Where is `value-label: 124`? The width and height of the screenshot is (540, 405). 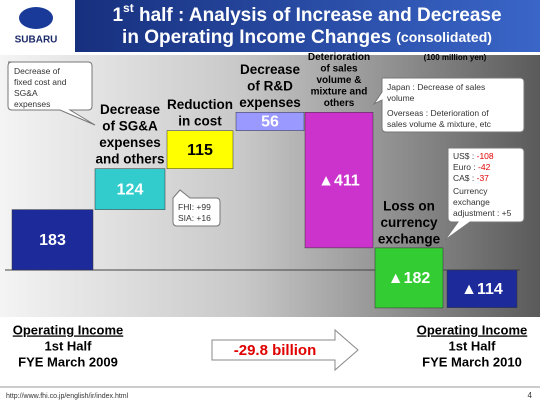 value-label: 124 is located at coordinates (130, 189).